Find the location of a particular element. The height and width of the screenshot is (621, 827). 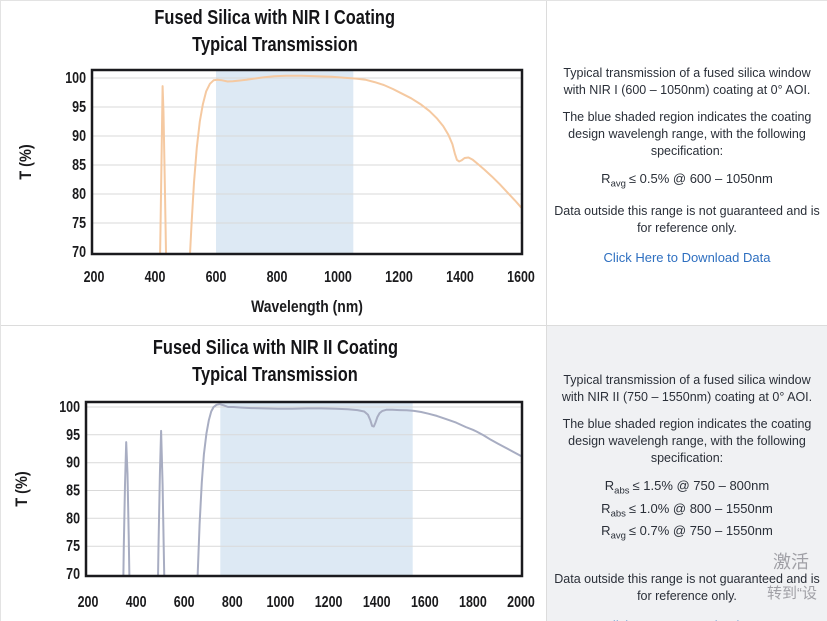

spec-line: Rabs ≤ 1.5% @ 750 – 800nm is located at coordinates (687, 488).